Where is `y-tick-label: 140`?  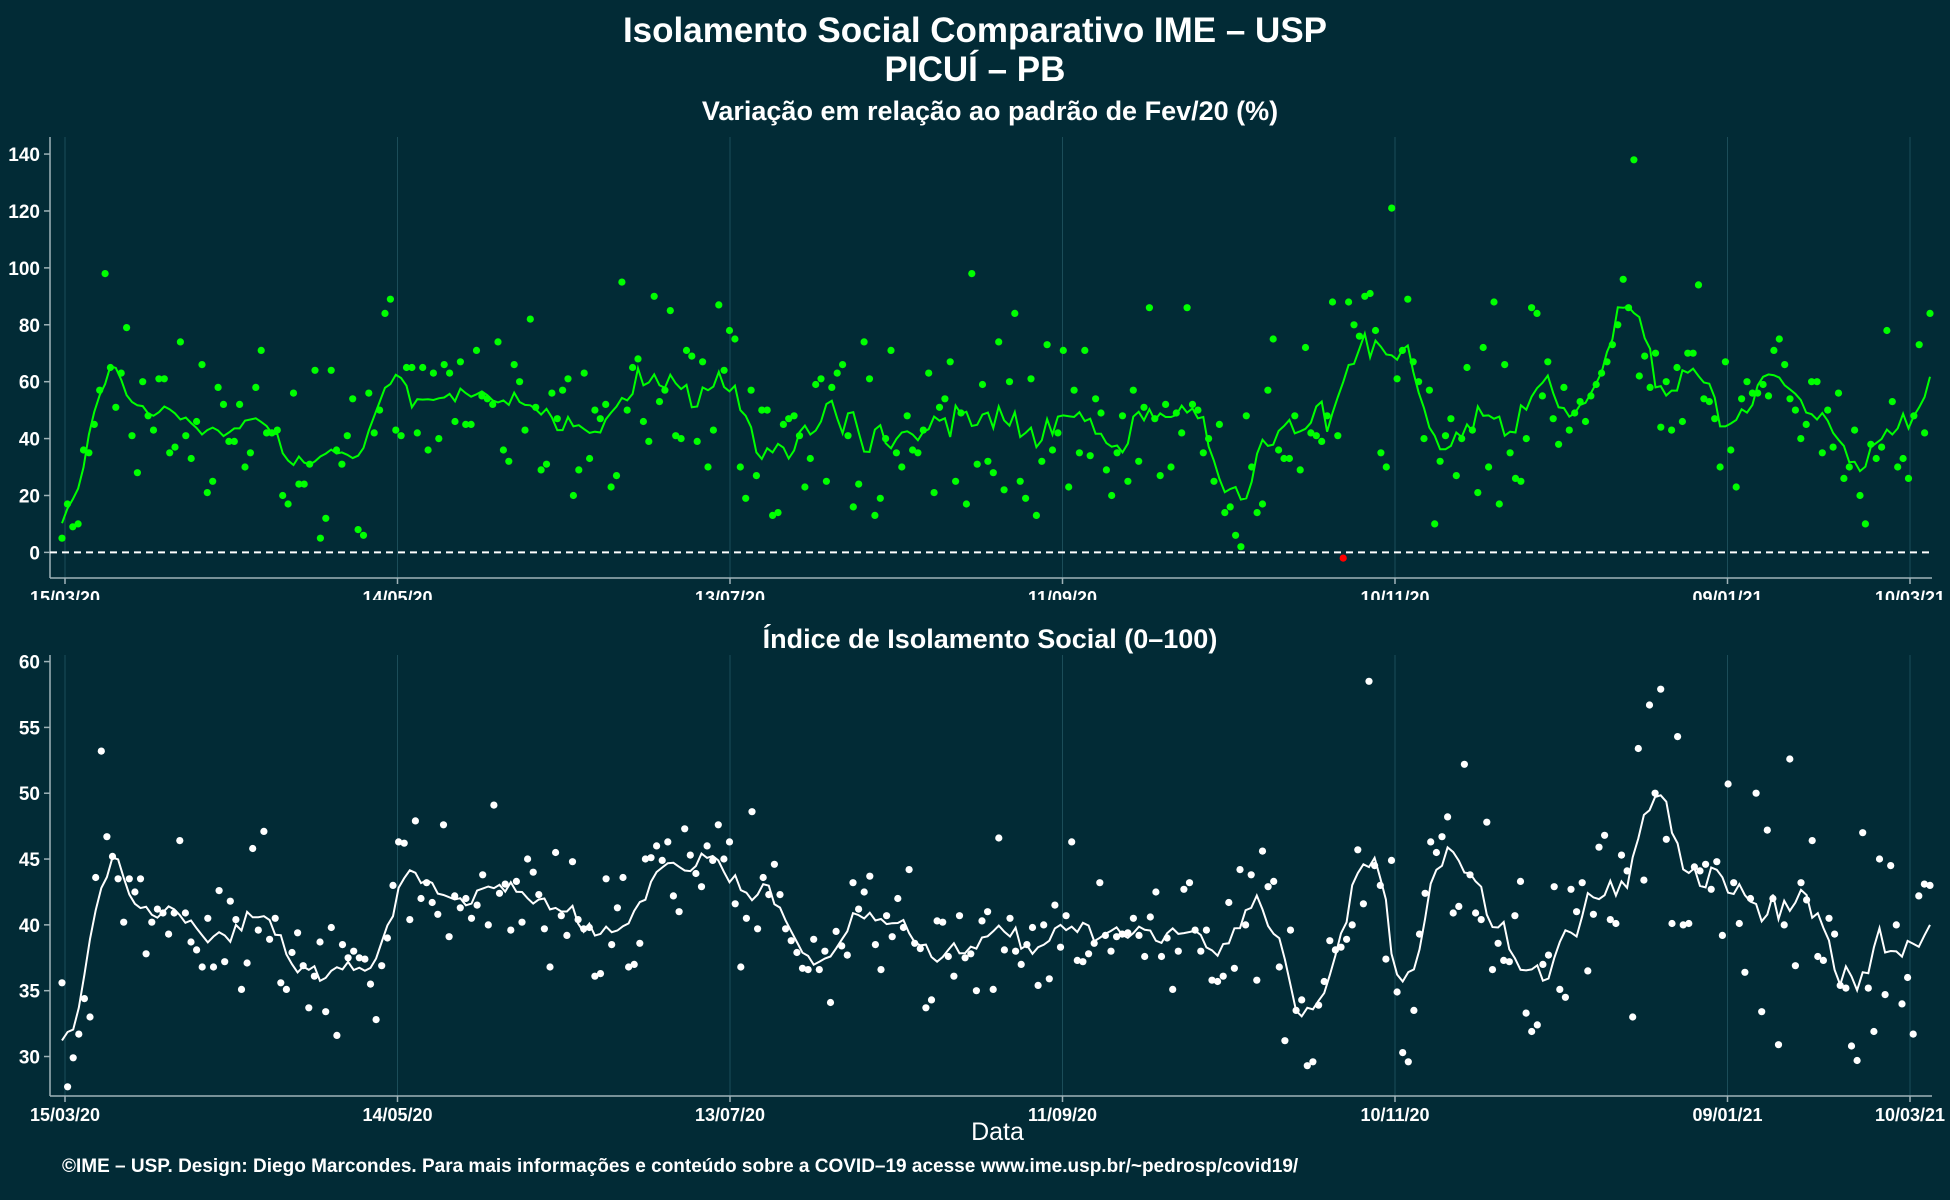 y-tick-label: 140 is located at coordinates (24, 155).